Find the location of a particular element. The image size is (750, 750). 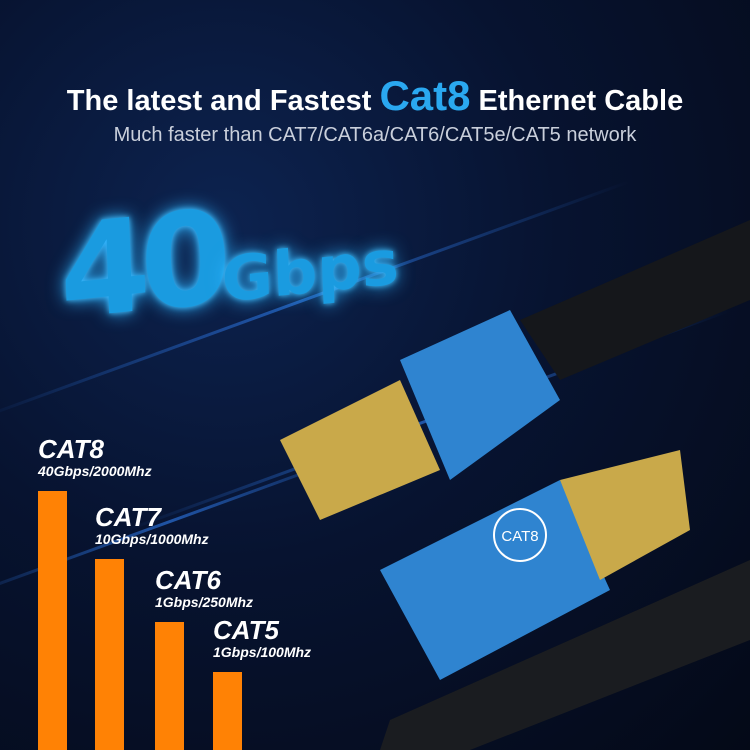

category-name: CAT6 is located at coordinates (188, 580).